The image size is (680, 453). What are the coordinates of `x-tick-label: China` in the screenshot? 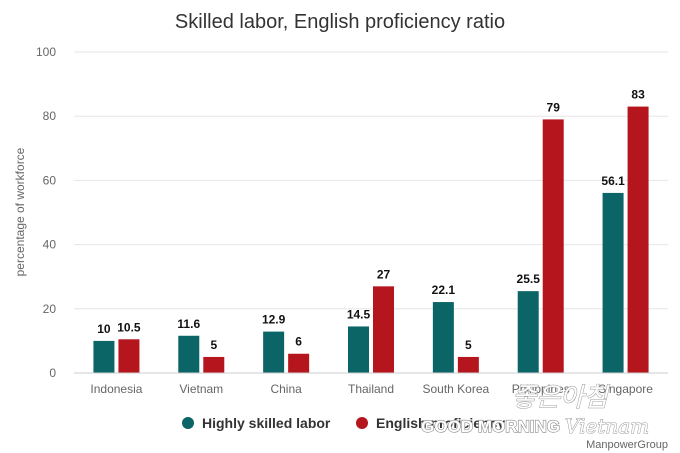 It's located at (286, 389).